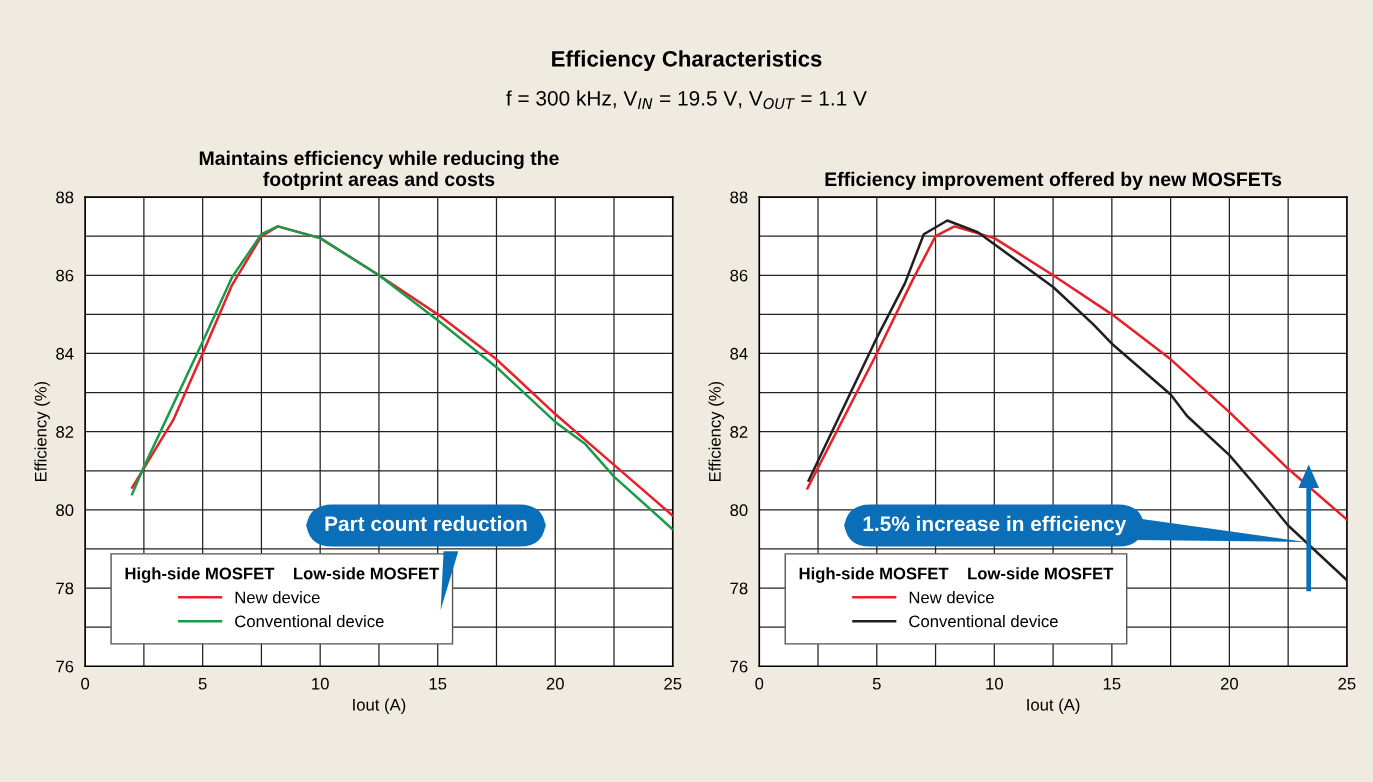 Image resolution: width=1373 pixels, height=782 pixels. Describe the element at coordinates (687, 61) in the screenshot. I see `text: Efficiency Characteristics` at that location.